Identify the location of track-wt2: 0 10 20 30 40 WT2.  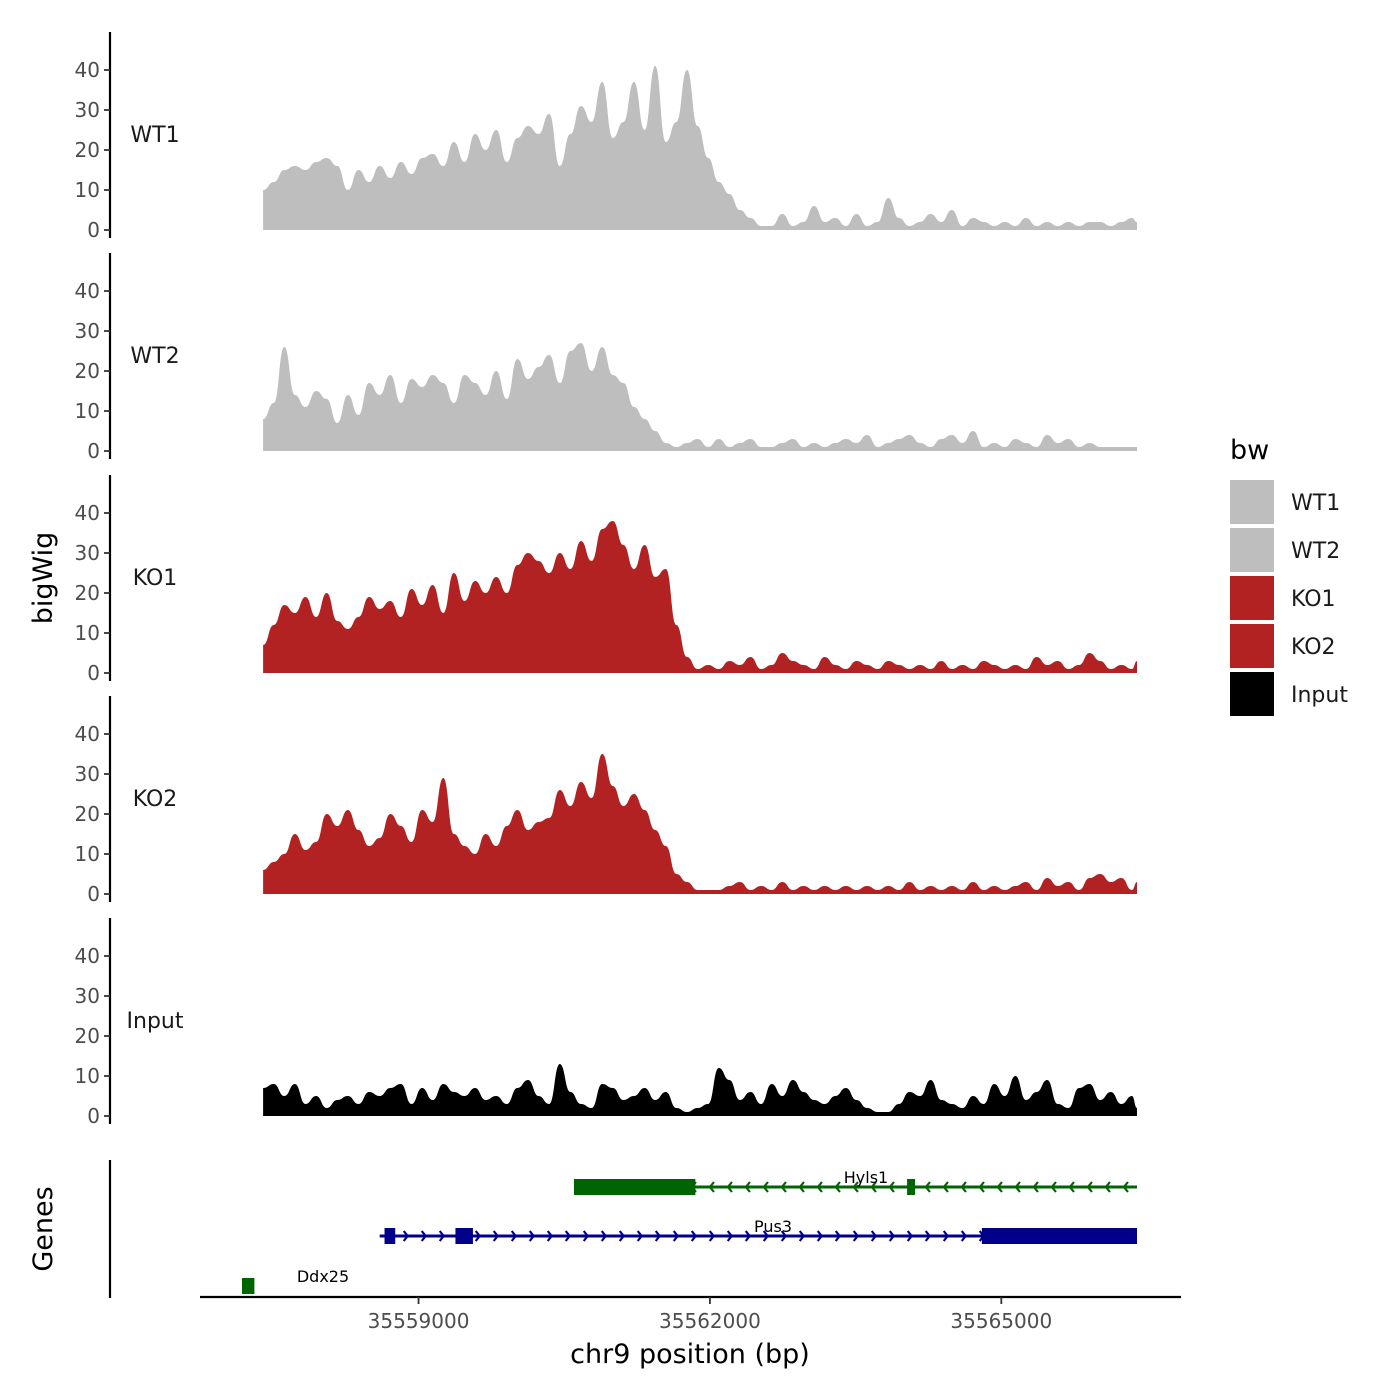
(606, 358).